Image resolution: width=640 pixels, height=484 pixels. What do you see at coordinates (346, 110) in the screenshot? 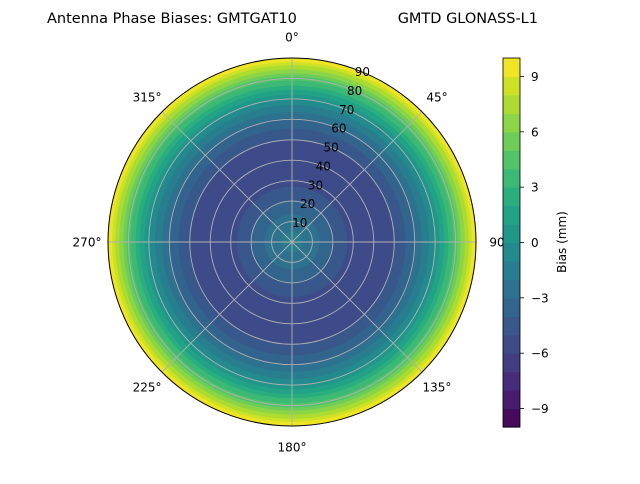
I see `radial-tick-label: 70` at bounding box center [346, 110].